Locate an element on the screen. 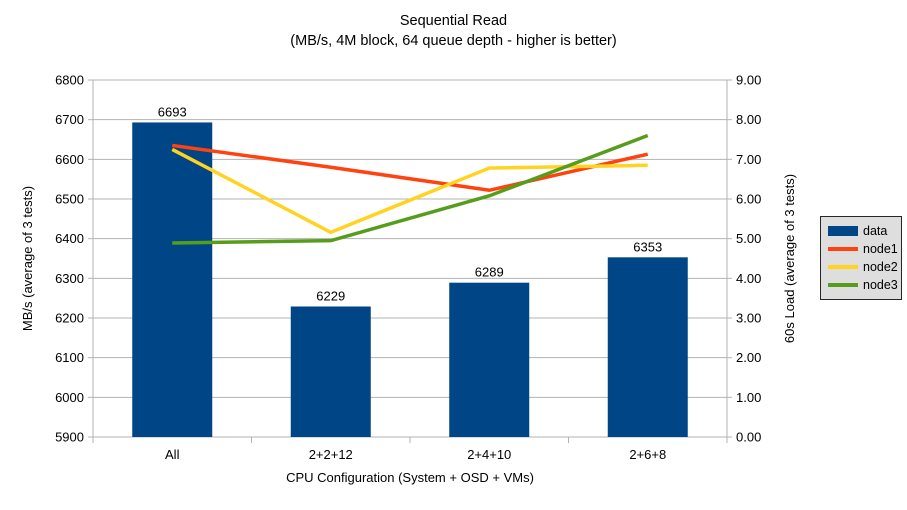 The image size is (907, 510). y-right-axis-title: 60s Load (average of 3 tests) is located at coordinates (789, 258).